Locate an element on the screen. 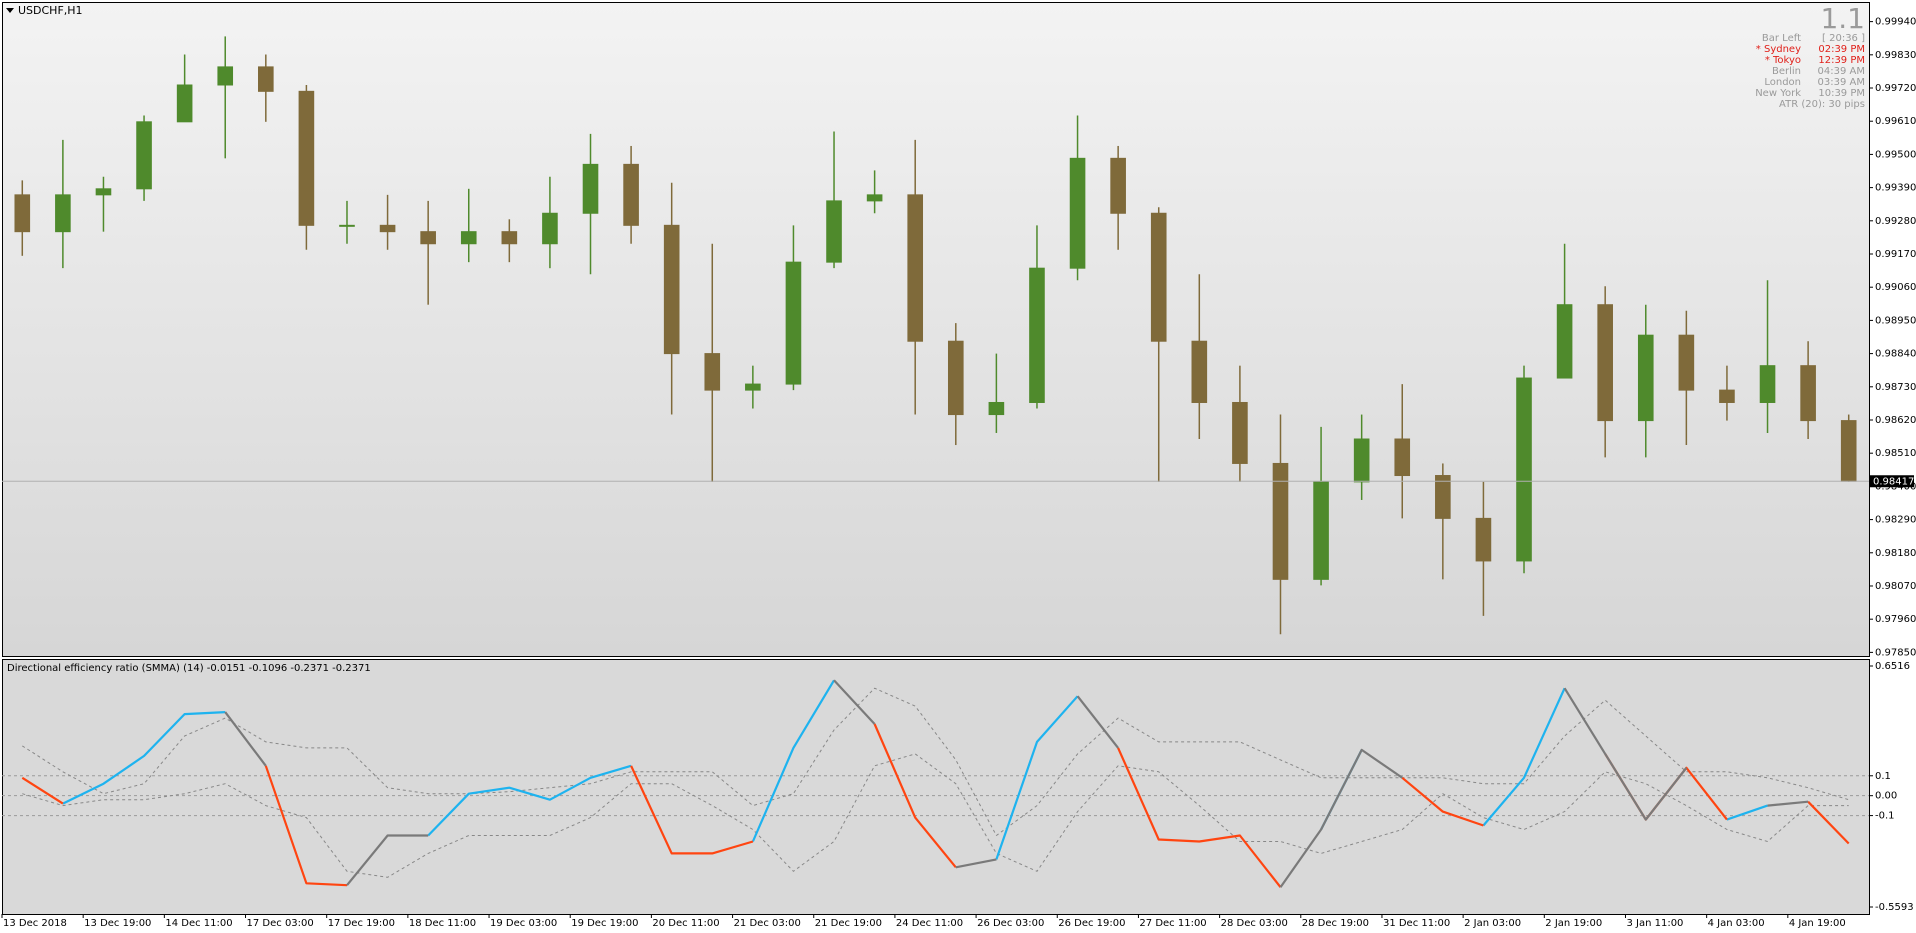 Image resolution: width=1916 pixels, height=933 pixels. x-tick-label: 17 Dec 19:00 is located at coordinates (361, 923).